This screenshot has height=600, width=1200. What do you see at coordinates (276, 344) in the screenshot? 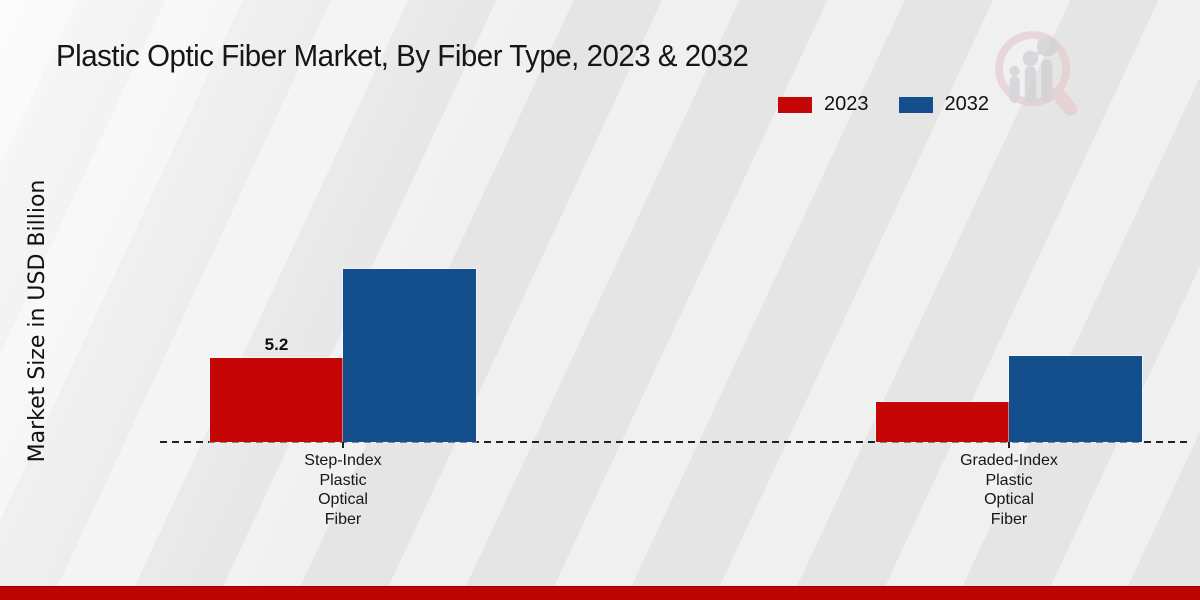
I see `bar-value-label: 5.2` at bounding box center [276, 344].